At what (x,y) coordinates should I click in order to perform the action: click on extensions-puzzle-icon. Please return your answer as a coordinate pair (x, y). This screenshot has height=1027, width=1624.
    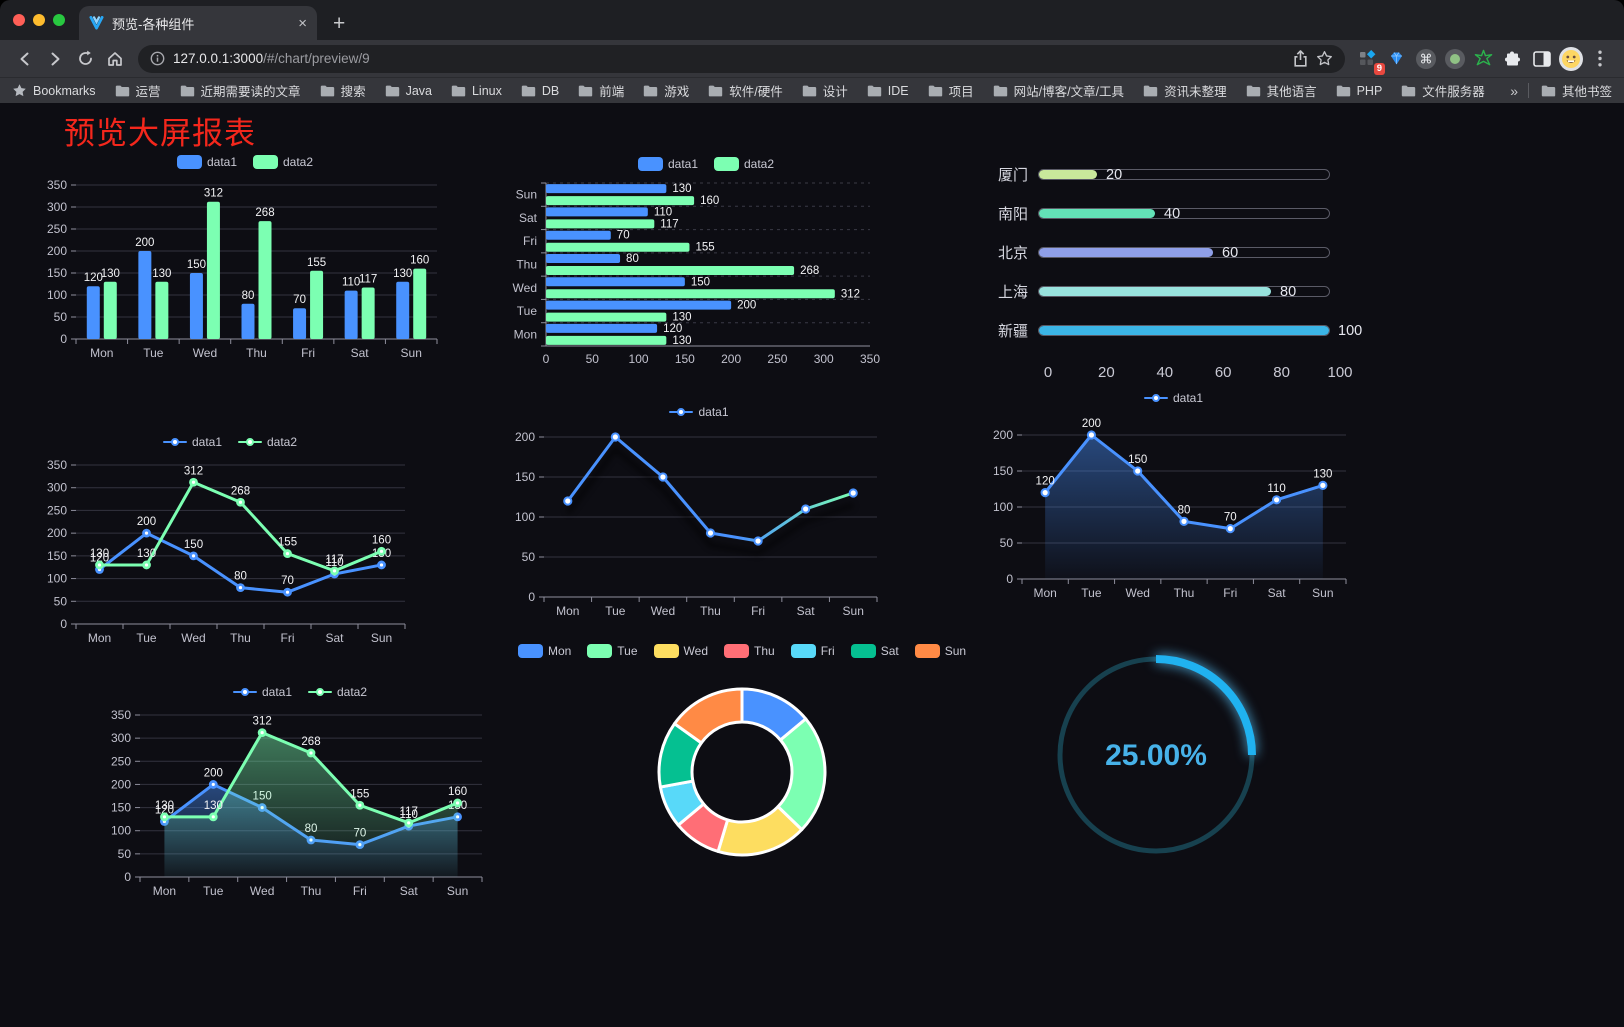
    Looking at the image, I should click on (1512, 58).